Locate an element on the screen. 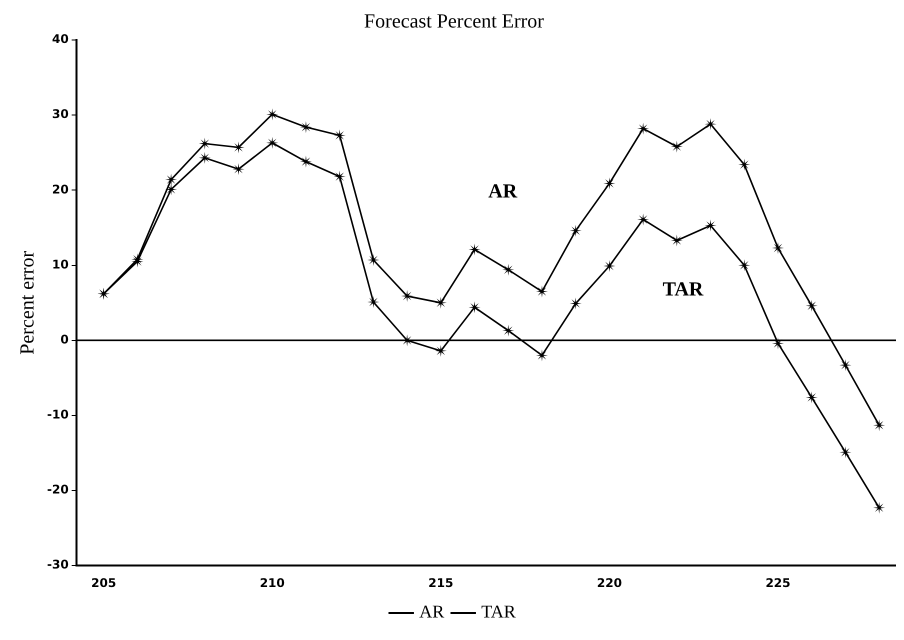 The width and height of the screenshot is (904, 640). legend-label: TAR is located at coordinates (498, 612).